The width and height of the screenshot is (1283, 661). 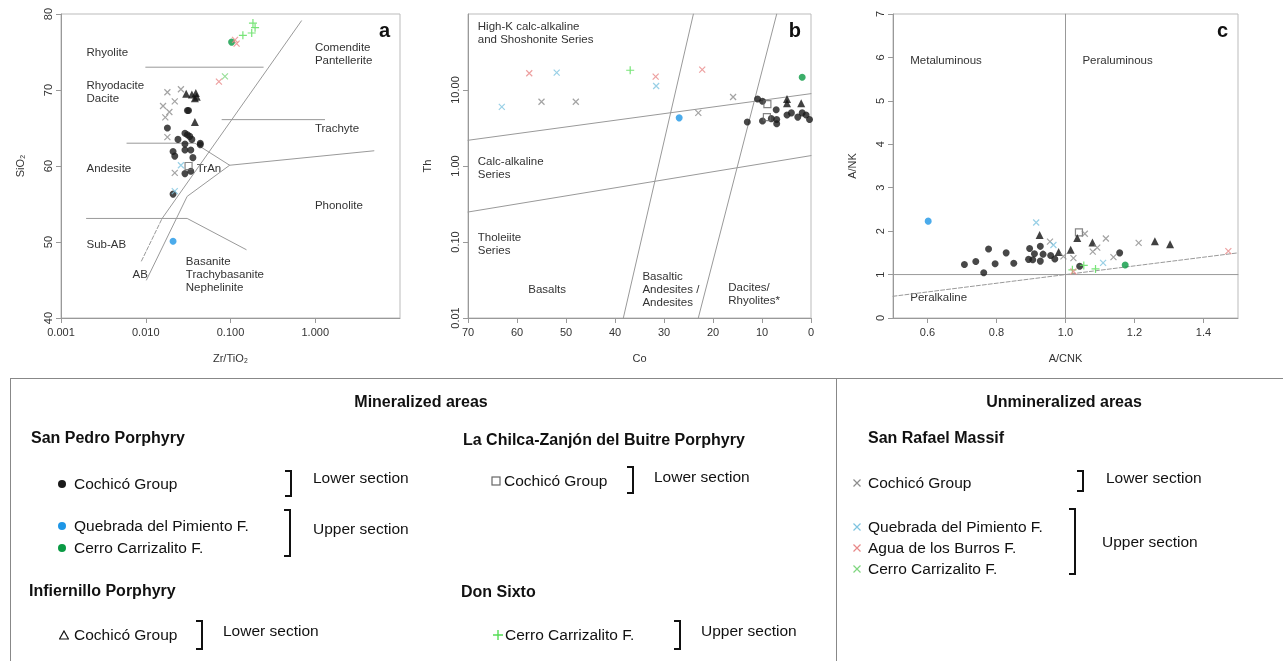 I want to click on annotation: Metaluminous, so click(x=946, y=59).